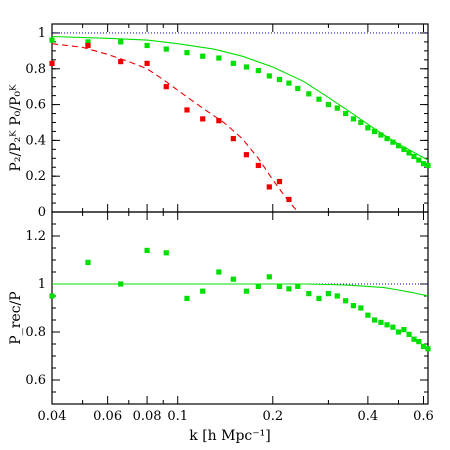 The width and height of the screenshot is (450, 450). What do you see at coordinates (52, 416) in the screenshot?
I see `x-tick-label: 0.04` at bounding box center [52, 416].